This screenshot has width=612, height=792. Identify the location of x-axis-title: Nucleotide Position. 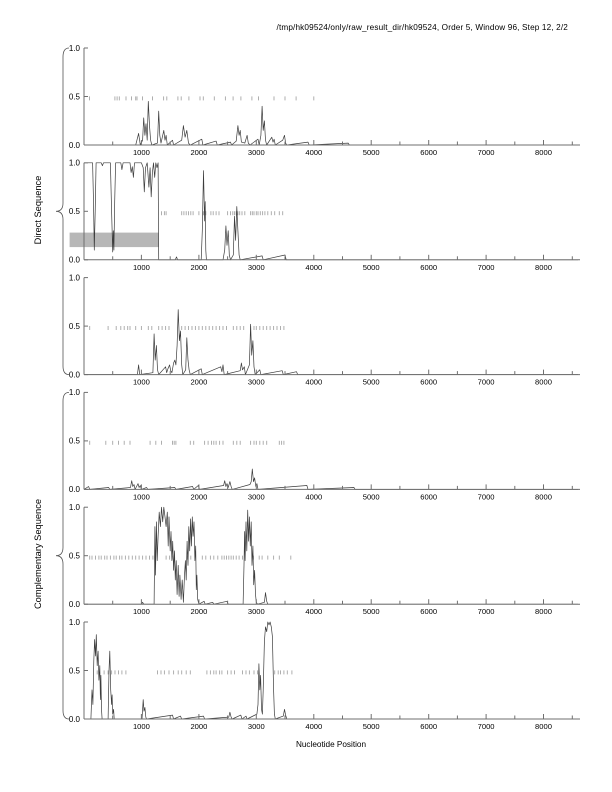
(331, 744).